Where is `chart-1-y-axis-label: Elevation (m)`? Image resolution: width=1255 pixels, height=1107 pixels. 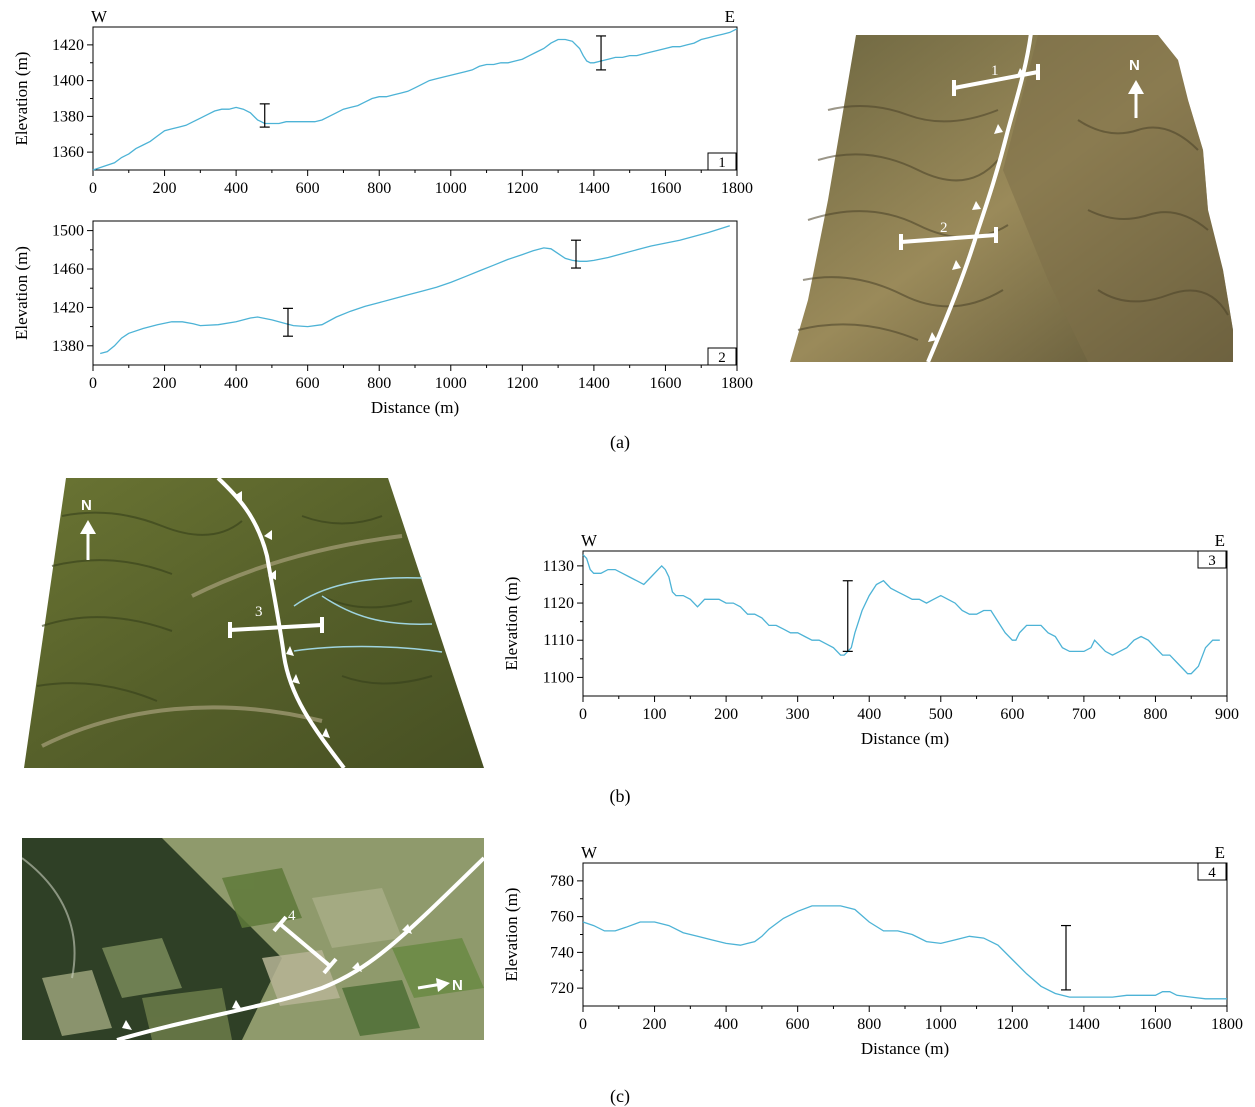 chart-1-y-axis-label: Elevation (m) is located at coordinates (21, 99).